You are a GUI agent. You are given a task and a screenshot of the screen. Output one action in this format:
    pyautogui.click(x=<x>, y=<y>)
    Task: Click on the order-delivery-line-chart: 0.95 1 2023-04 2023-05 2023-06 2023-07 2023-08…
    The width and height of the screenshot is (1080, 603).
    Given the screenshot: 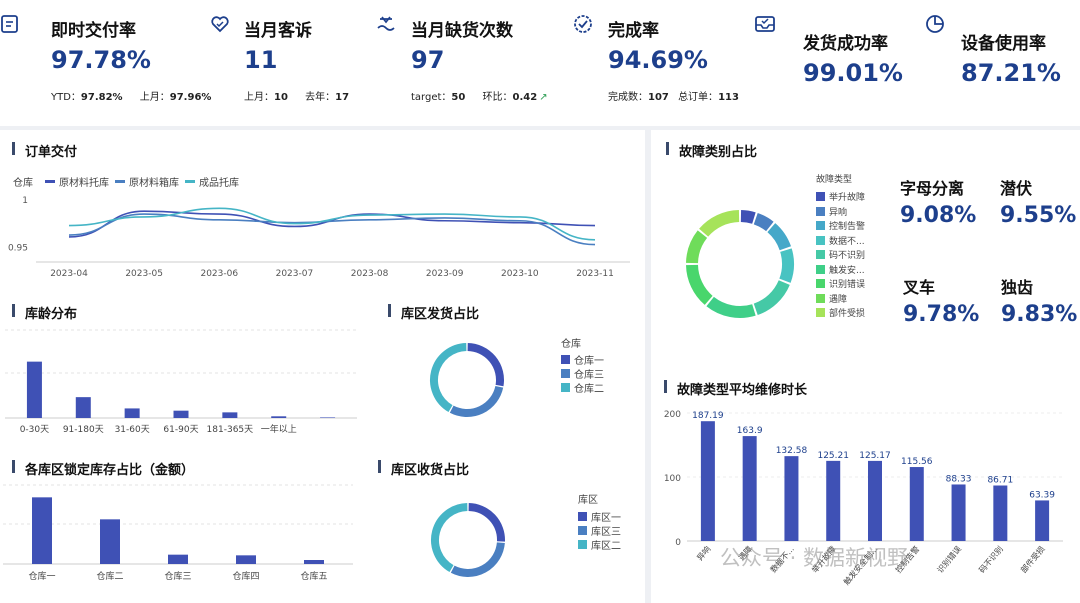 What is the action you would take?
    pyautogui.click(x=319, y=237)
    